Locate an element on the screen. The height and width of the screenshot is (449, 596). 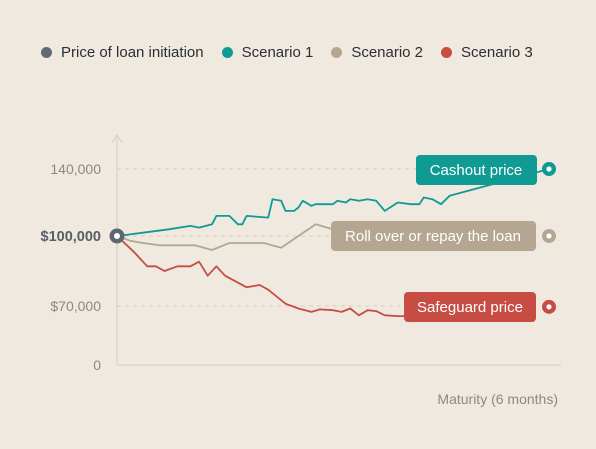
callout-label-scenario-1: Cashout price is located at coordinates (476, 170).